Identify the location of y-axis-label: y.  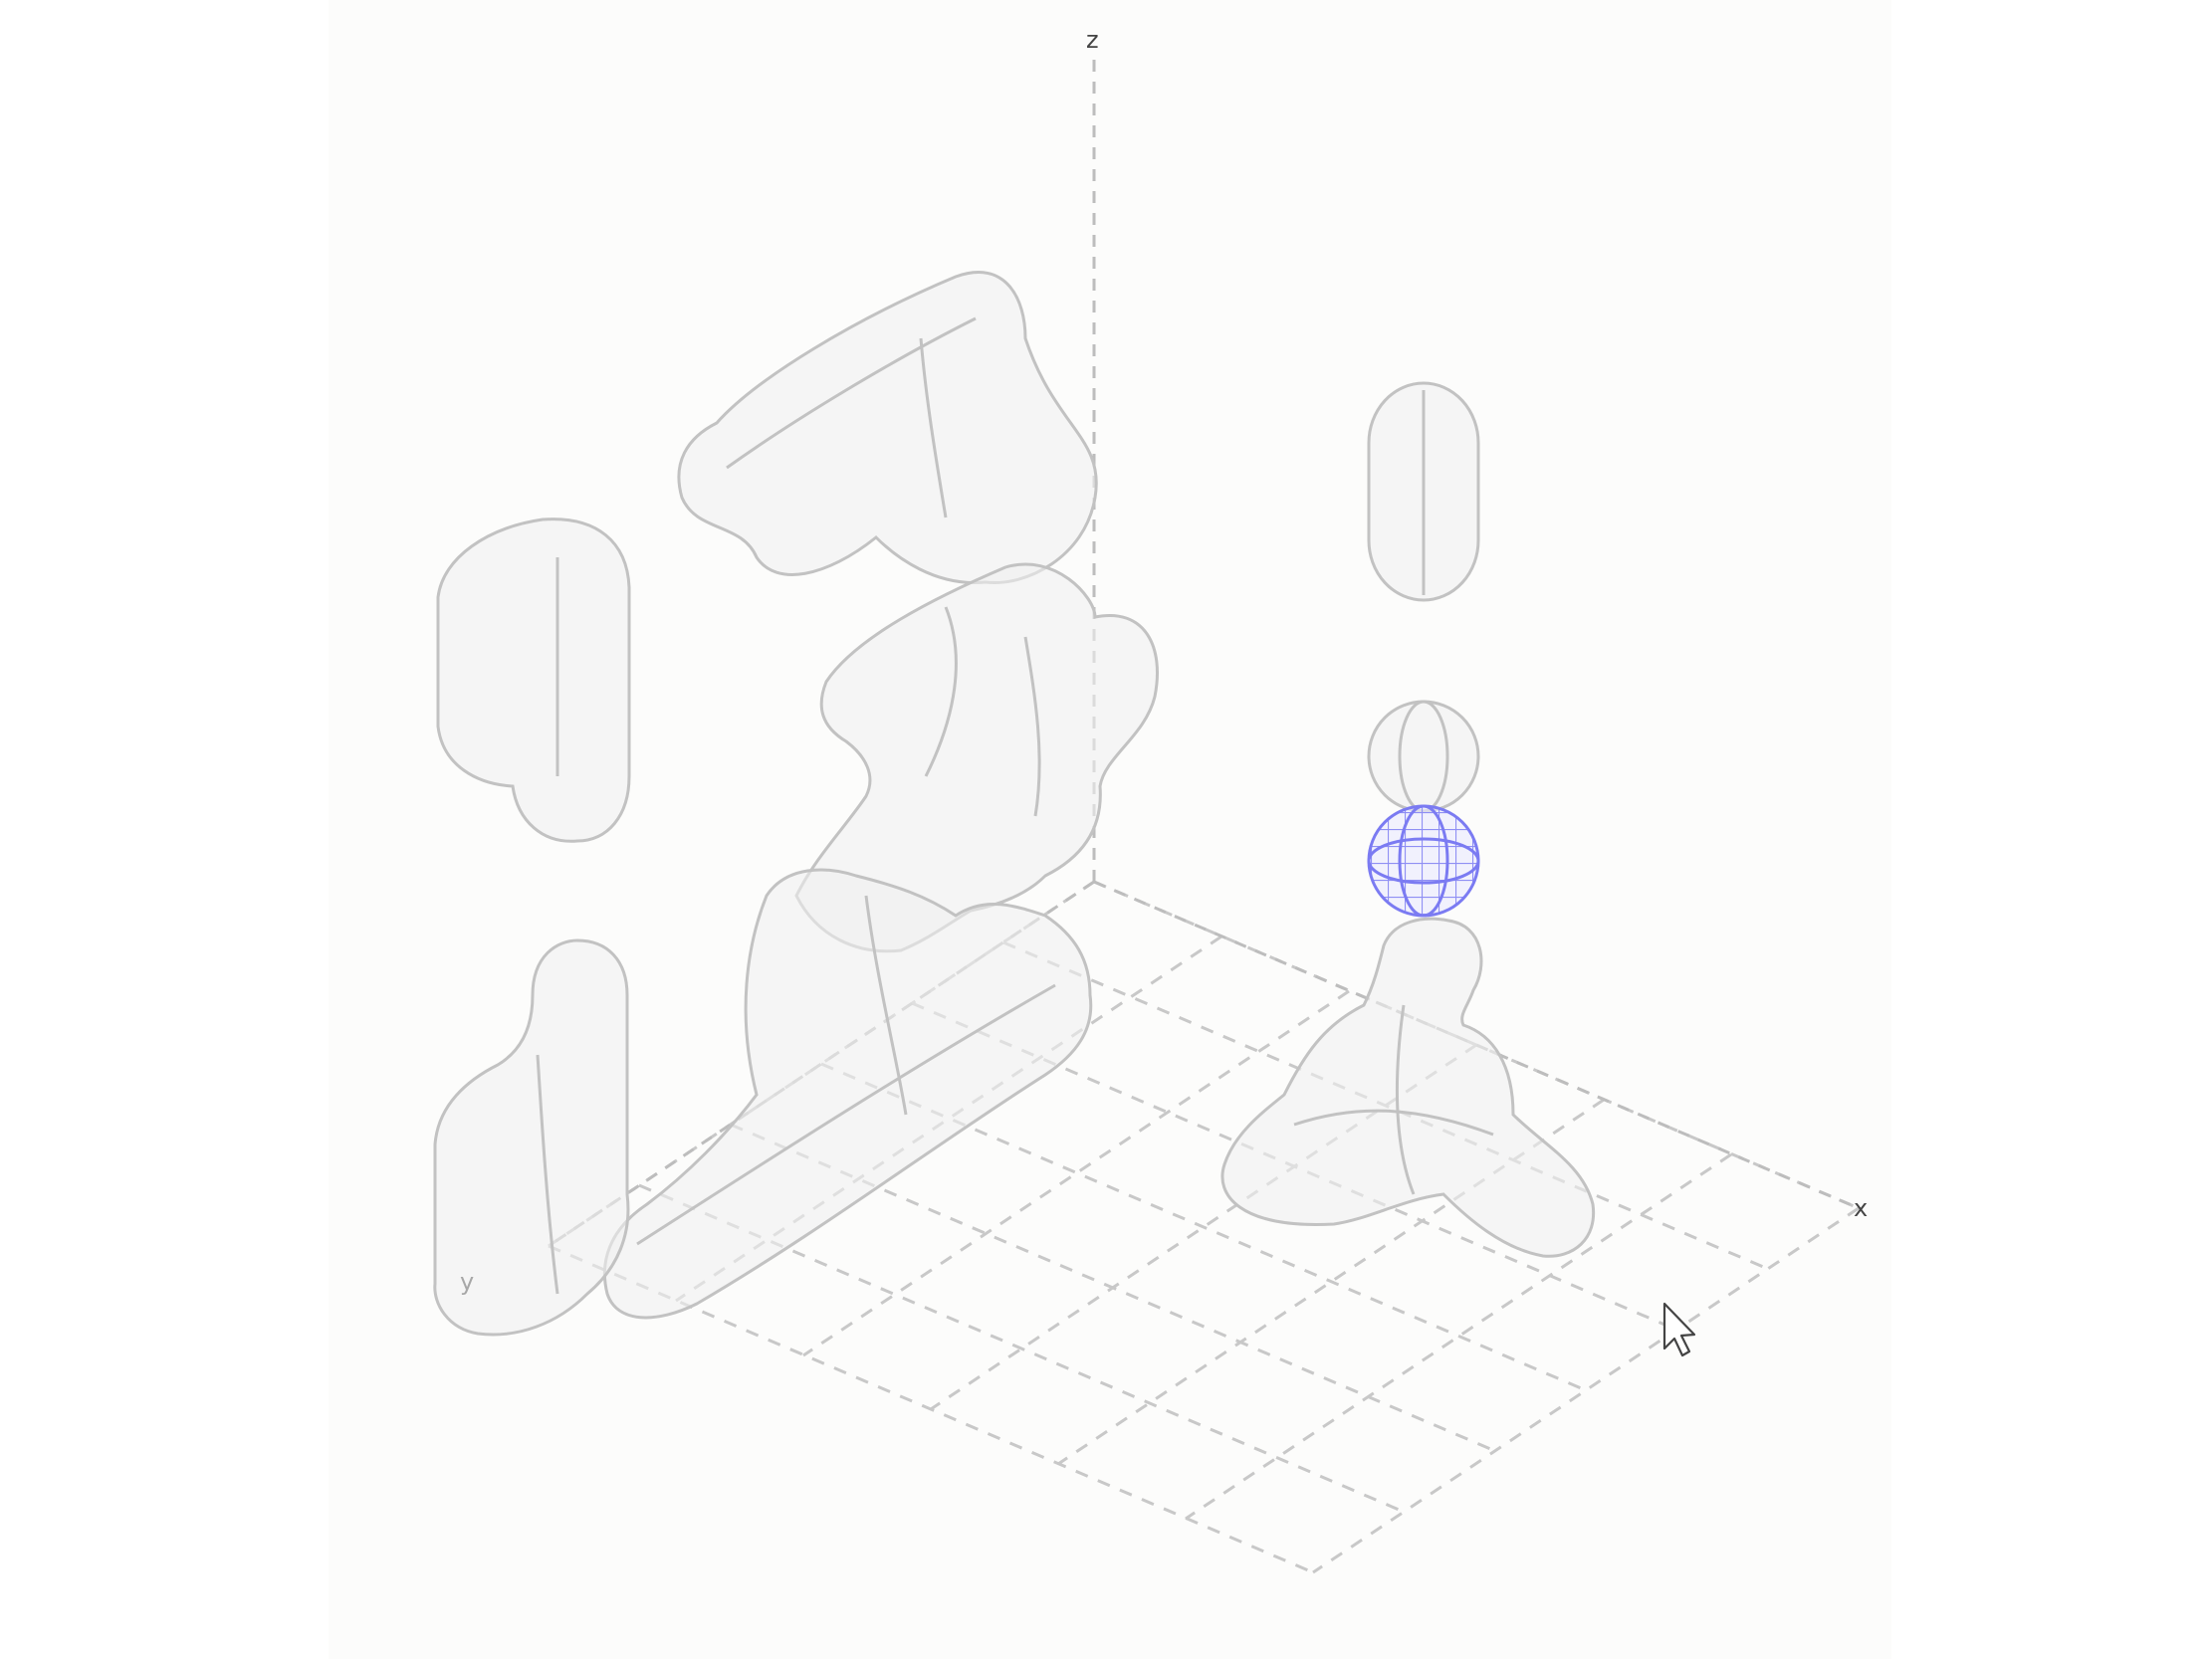
(467, 1282).